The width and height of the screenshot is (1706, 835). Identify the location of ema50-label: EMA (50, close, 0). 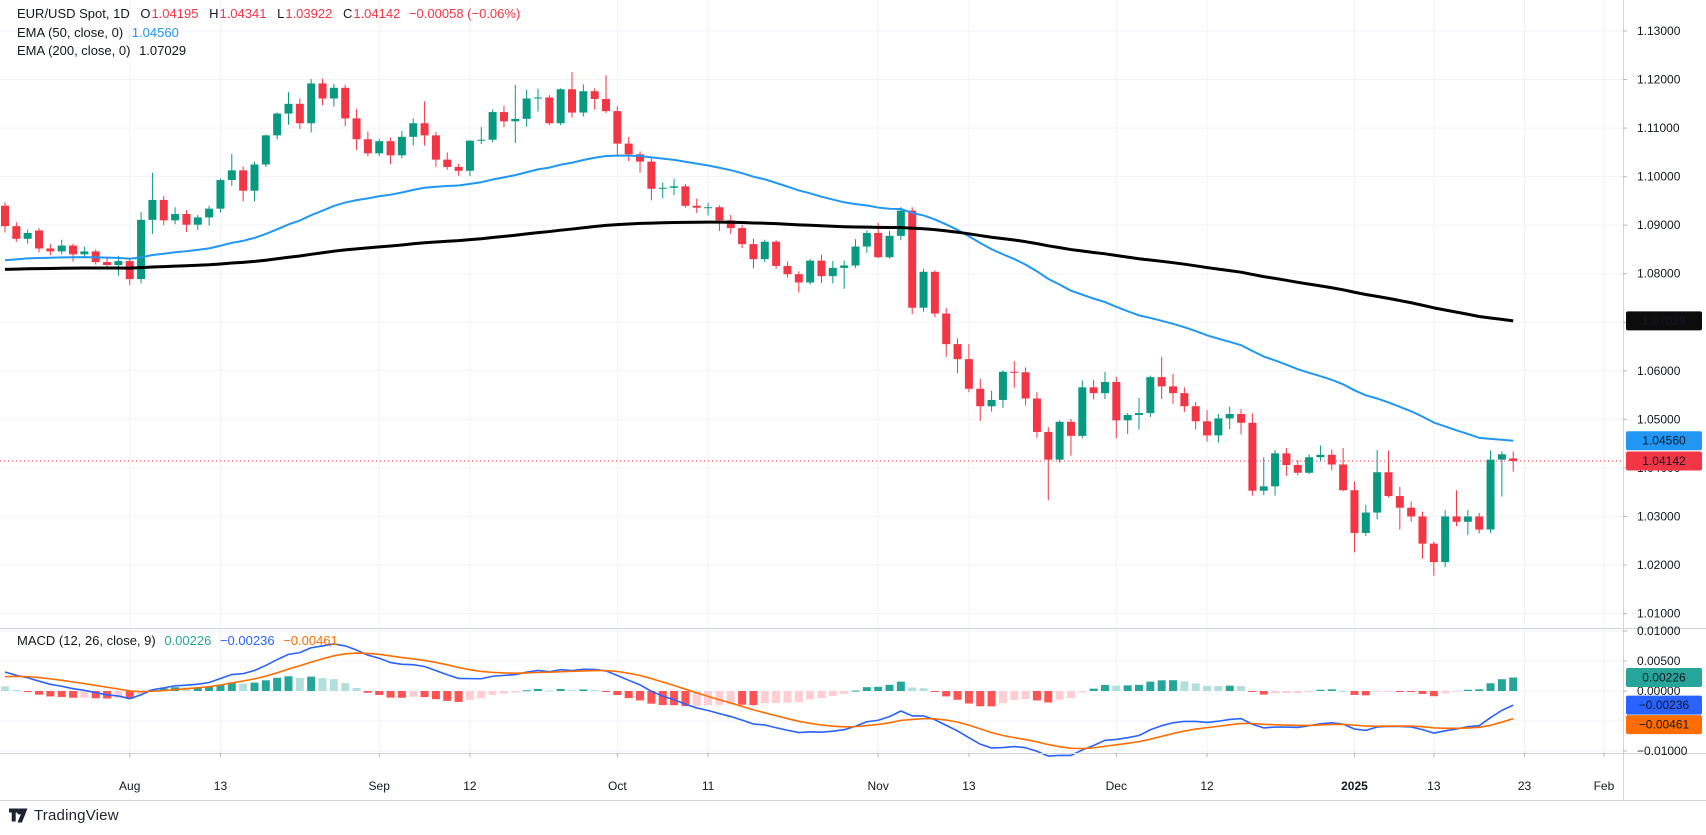
(70, 32).